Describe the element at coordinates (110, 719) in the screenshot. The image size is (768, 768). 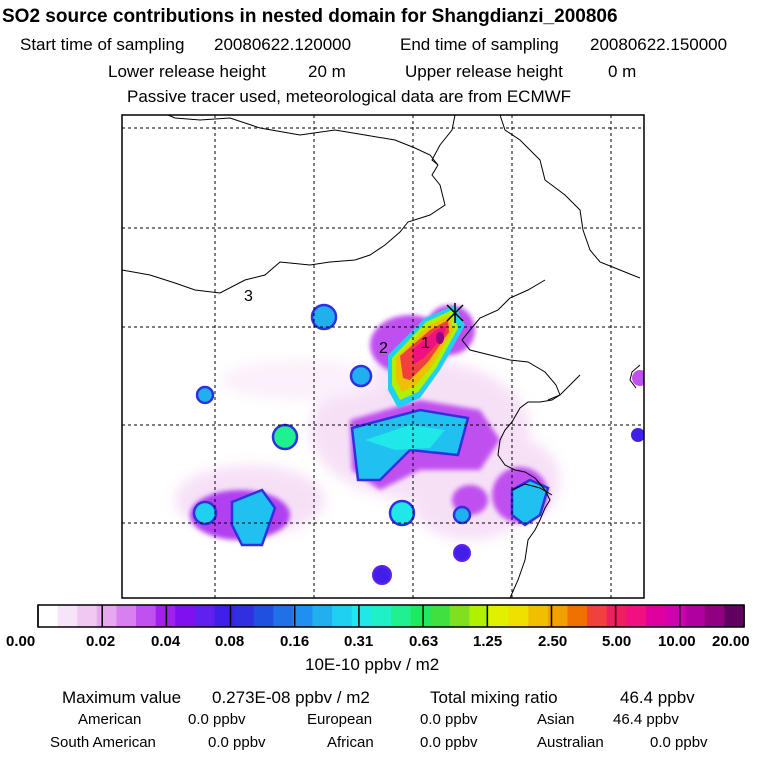
I see `american-label: American` at that location.